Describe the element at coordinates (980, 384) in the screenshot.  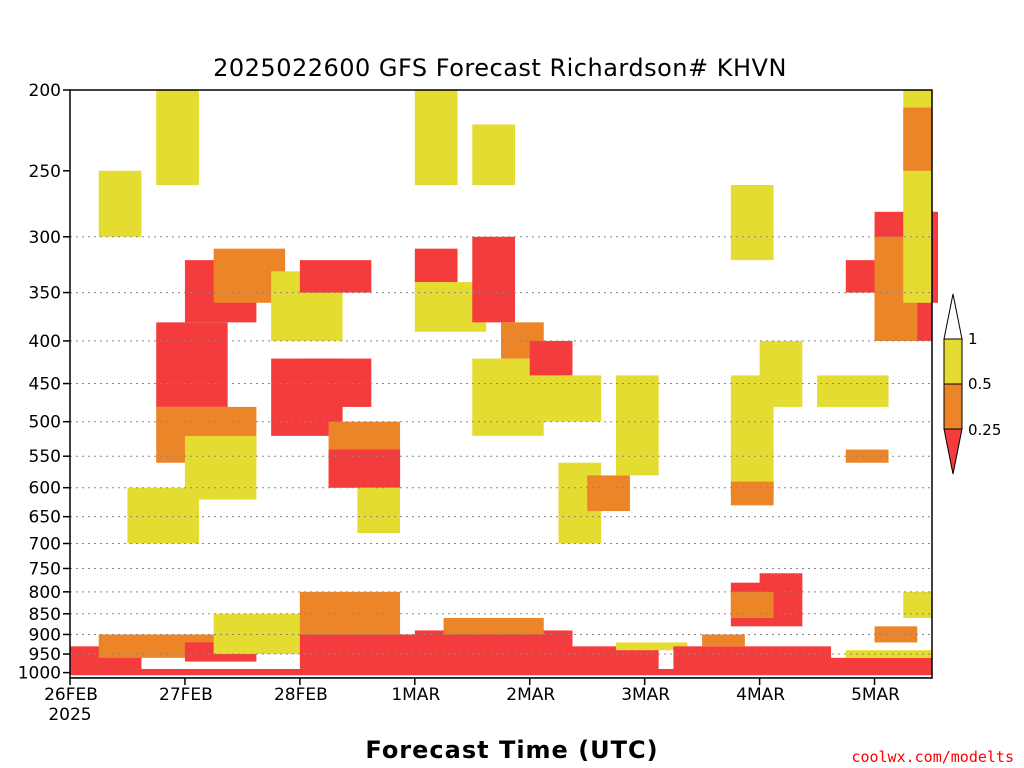
I see `legend-label: 0.5` at that location.